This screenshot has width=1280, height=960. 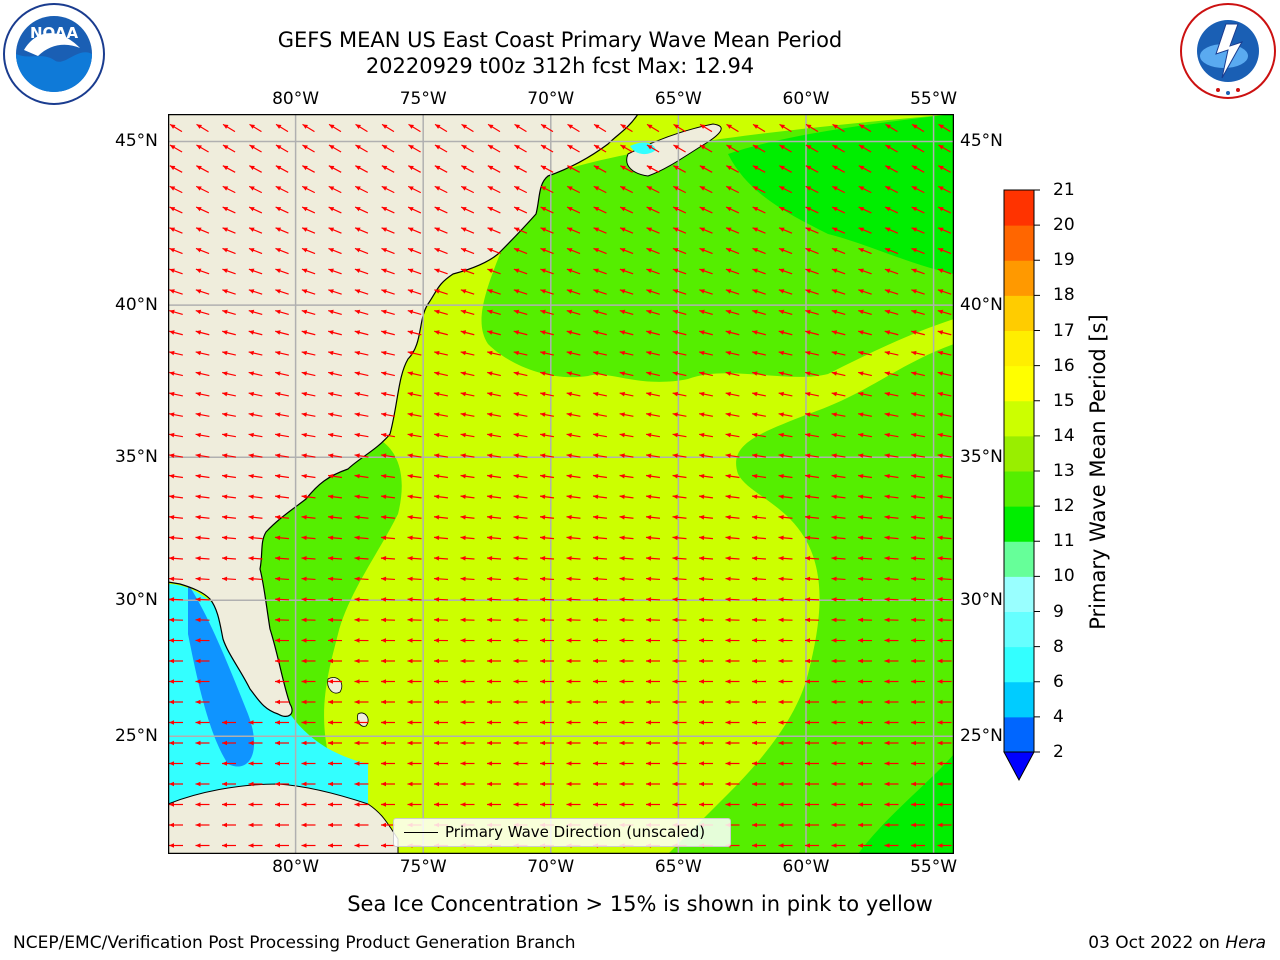 I want to click on lat-tick-right-1: 40°N, so click(x=981, y=305).